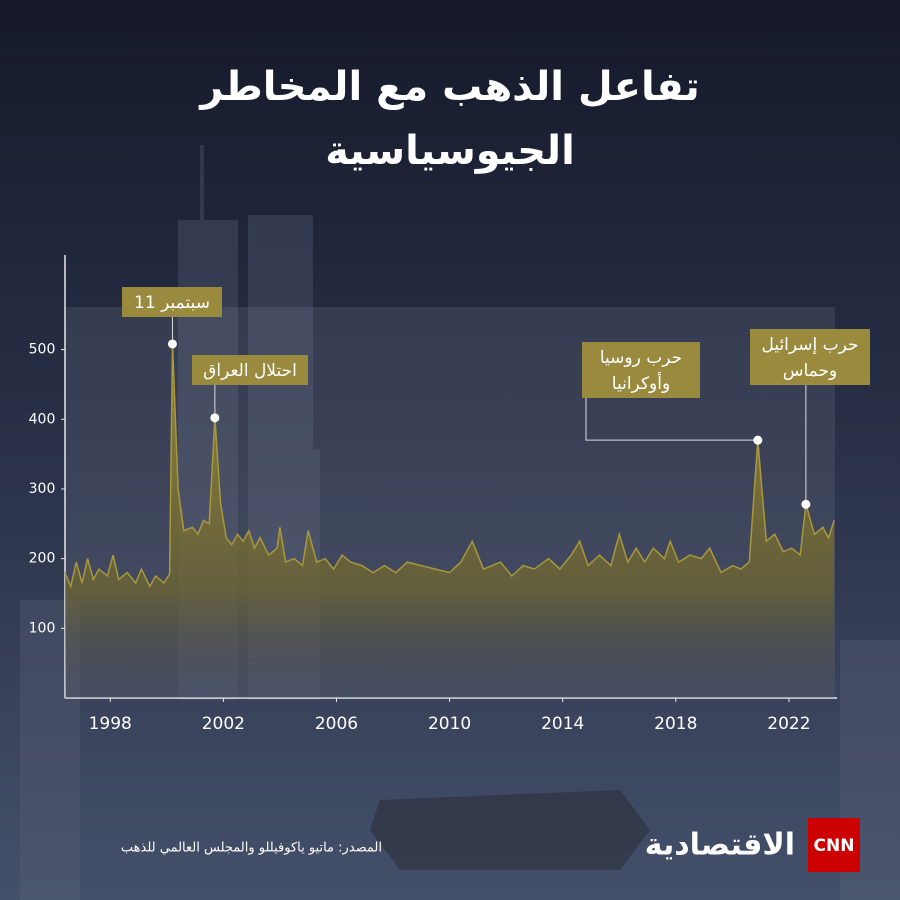 Image resolution: width=900 pixels, height=900 pixels. I want to click on annotation-text: حرب إسرائيل, so click(809, 345).